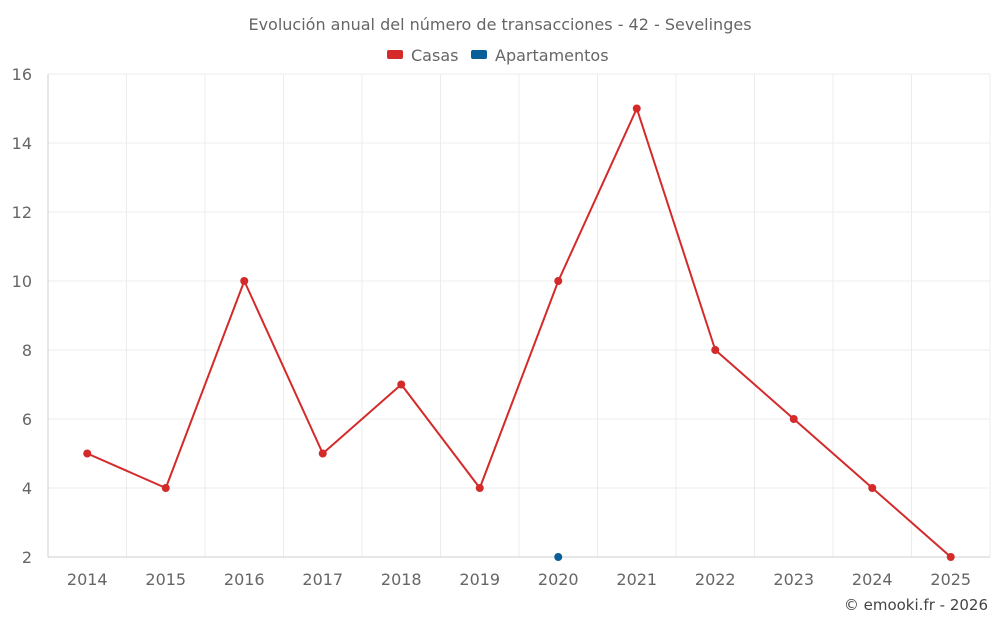 The width and height of the screenshot is (1000, 625). I want to click on legend-item-casas: Casas, so click(422, 55).